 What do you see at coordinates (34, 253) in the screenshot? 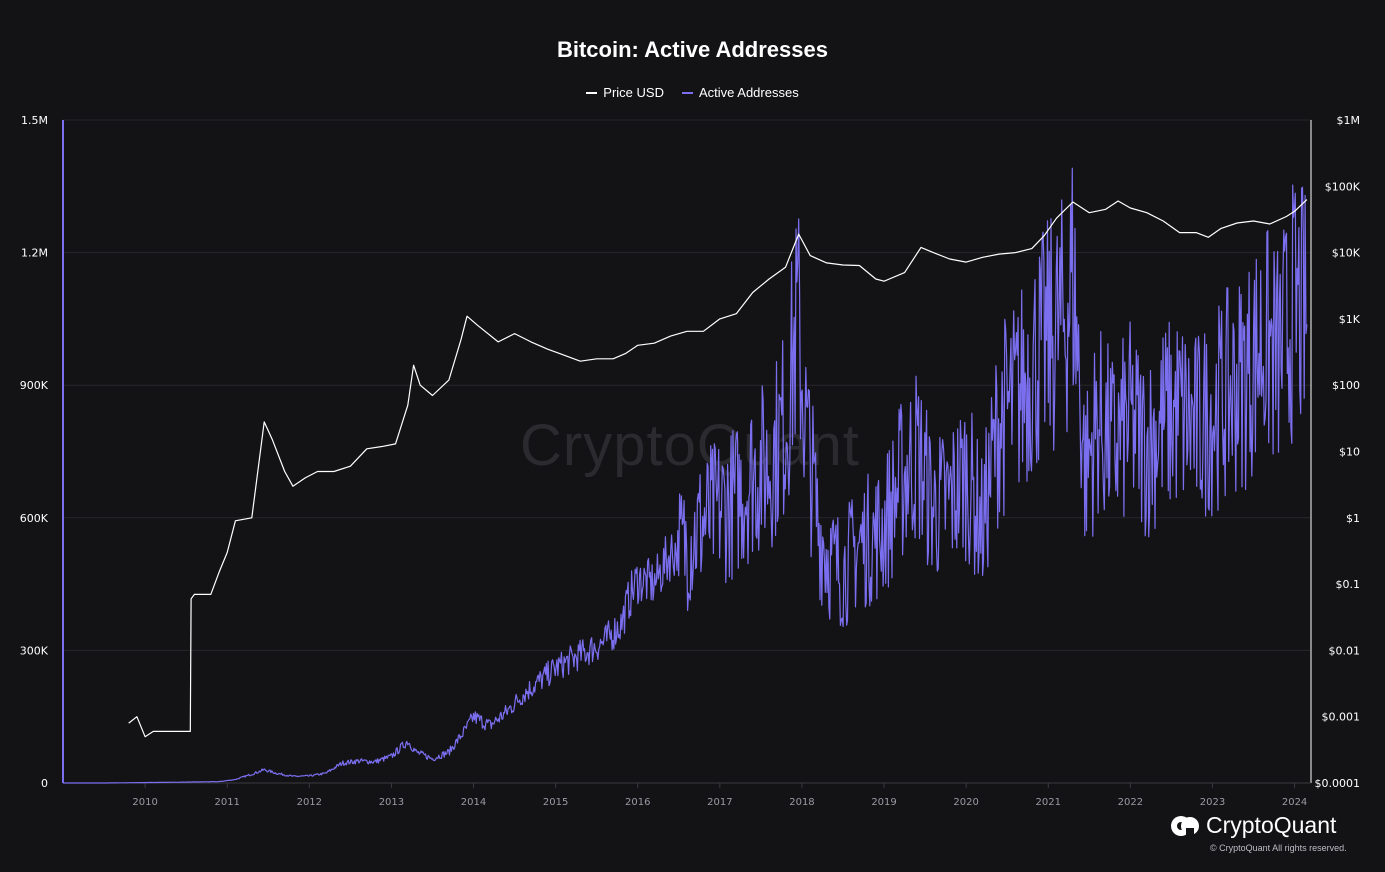
I see `left-axis-tick-label: 1.2M` at bounding box center [34, 253].